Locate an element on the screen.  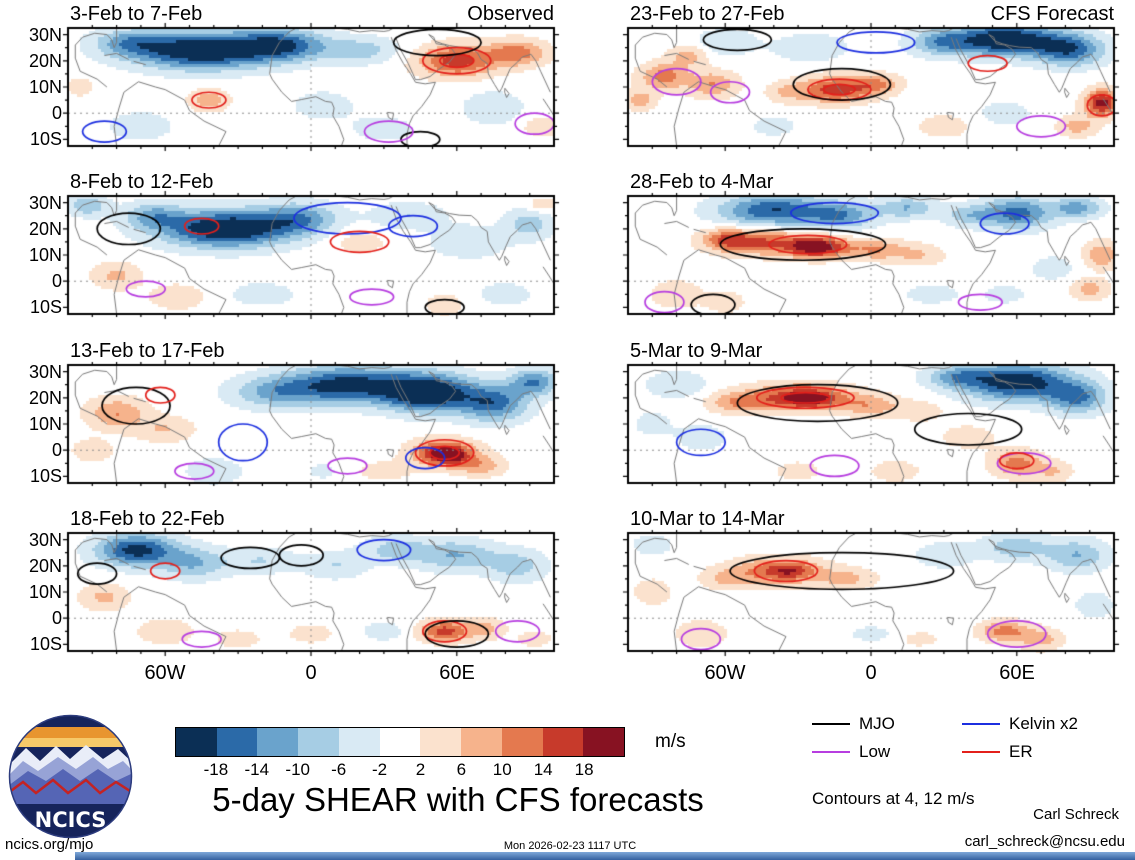
legend-item-er: ER is located at coordinates (1037, 752).